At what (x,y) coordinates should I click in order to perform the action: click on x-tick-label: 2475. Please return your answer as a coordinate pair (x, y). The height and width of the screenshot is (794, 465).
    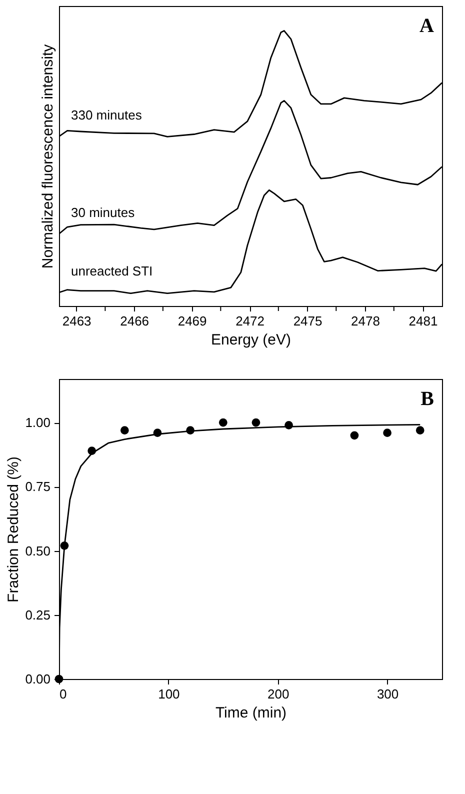
    Looking at the image, I should click on (307, 321).